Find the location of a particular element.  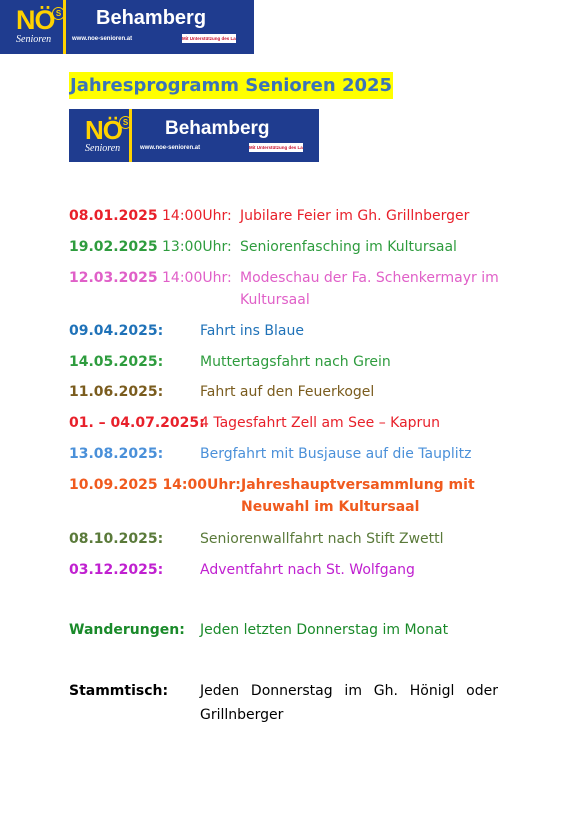

event-date: 19.02.2025 13:00Uhr: is located at coordinates (150, 247).